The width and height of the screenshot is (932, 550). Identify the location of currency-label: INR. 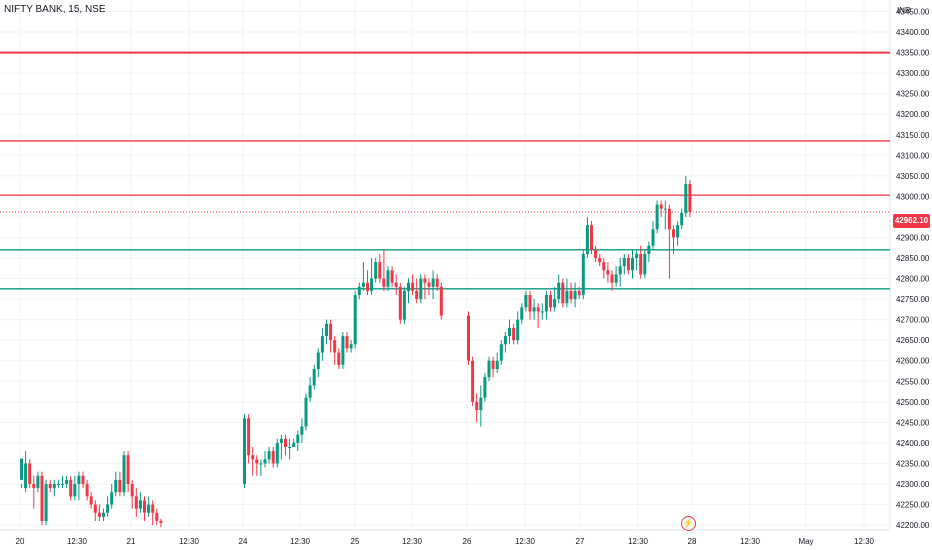
(904, 10).